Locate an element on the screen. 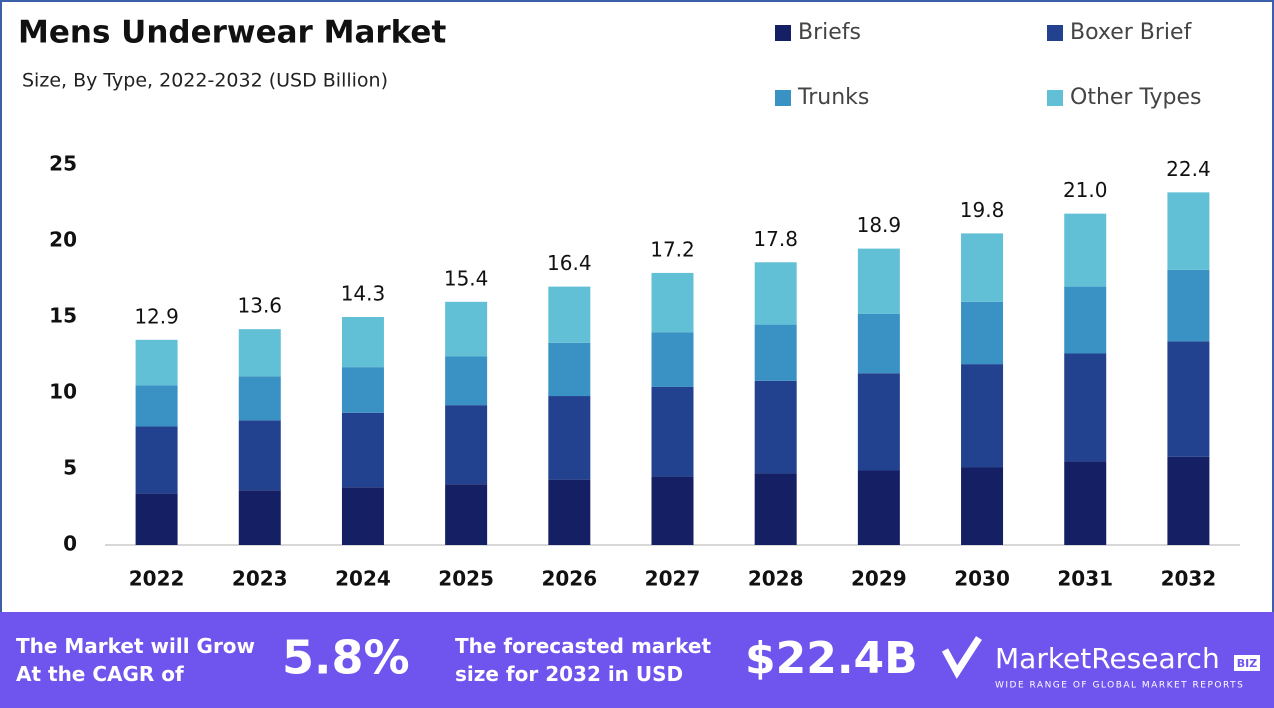 This screenshot has width=1274, height=708. brand-badge-bg is located at coordinates (1247, 663).